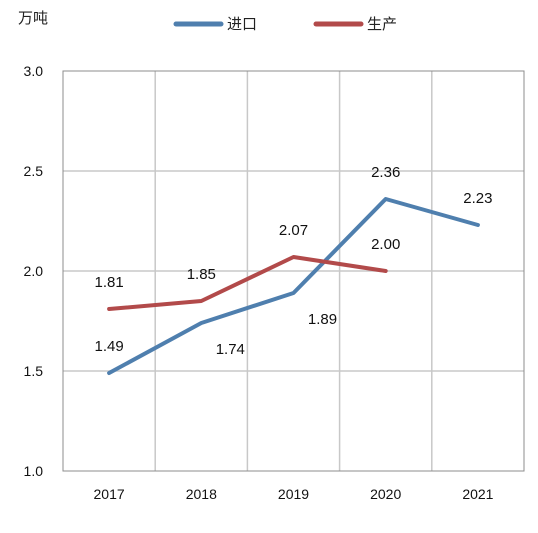  I want to click on y-axis-ticks: 1.0 1.5 2.0 2.5 3.0, so click(34, 271).